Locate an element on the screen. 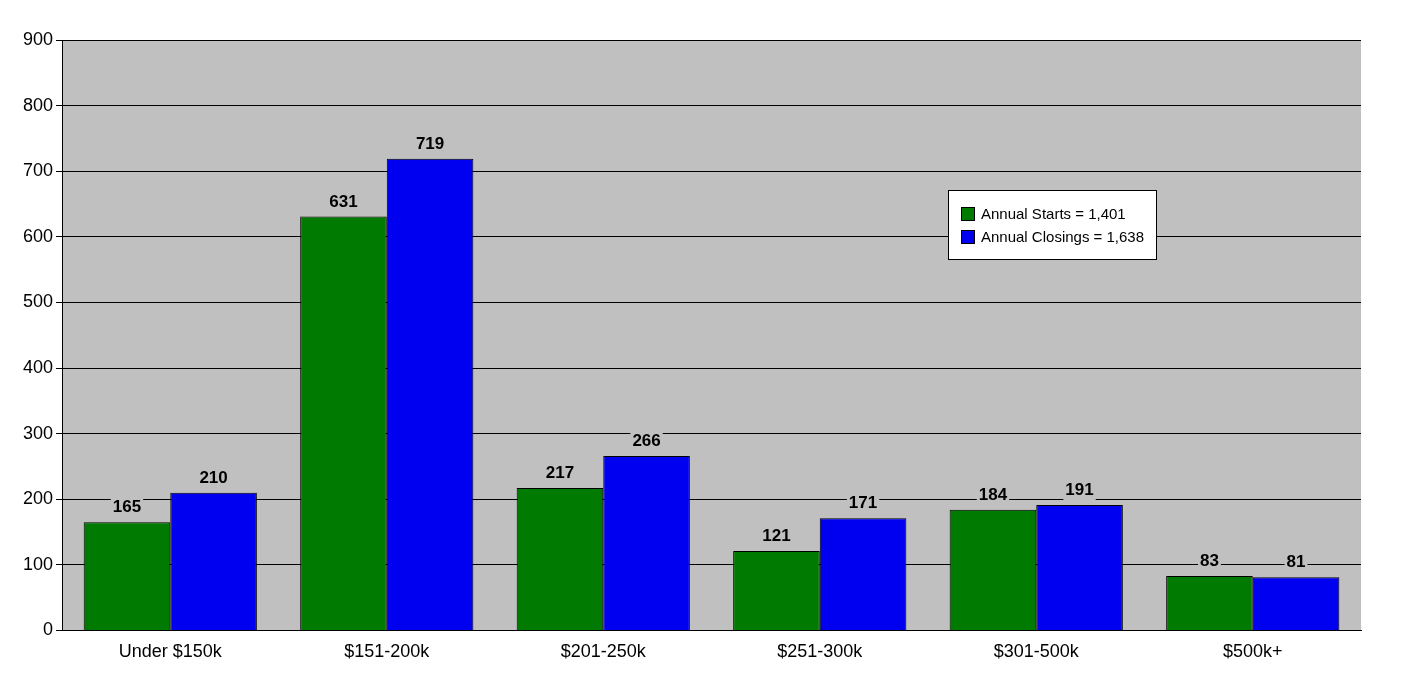 The height and width of the screenshot is (686, 1421). y-tick-label: 0 is located at coordinates (48, 629).